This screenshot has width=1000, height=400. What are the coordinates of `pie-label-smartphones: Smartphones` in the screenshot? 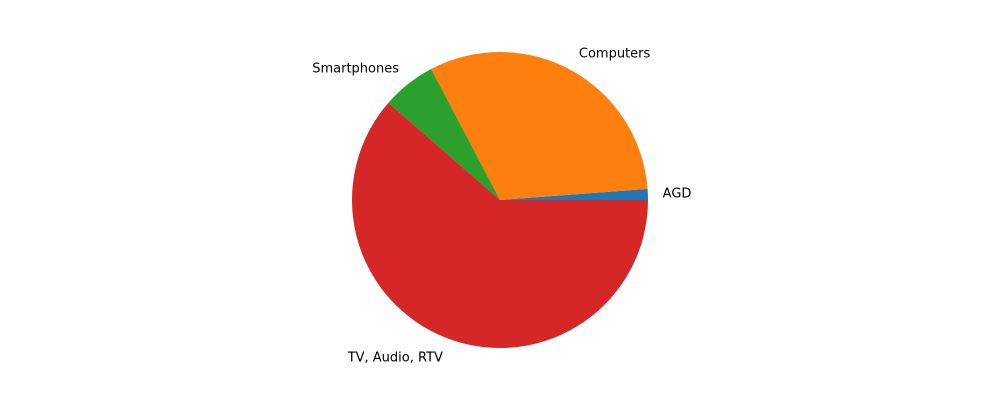 It's located at (355, 68).